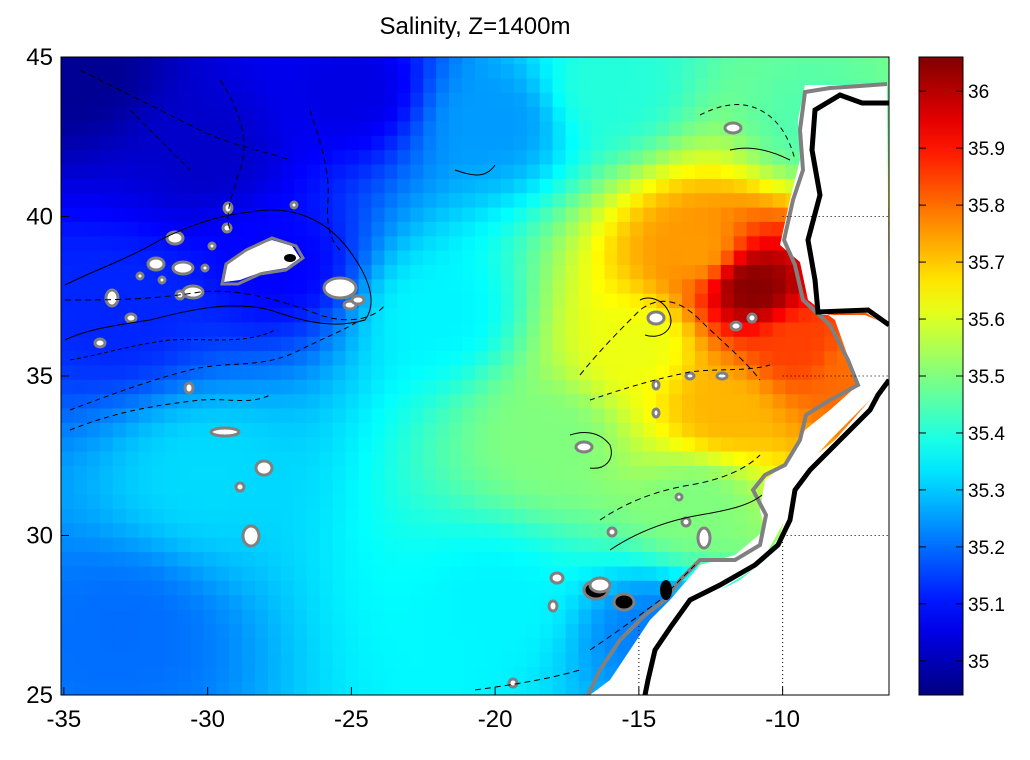 This screenshot has height=760, width=1030. Describe the element at coordinates (639, 719) in the screenshot. I see `x-tick-label: -15` at that location.